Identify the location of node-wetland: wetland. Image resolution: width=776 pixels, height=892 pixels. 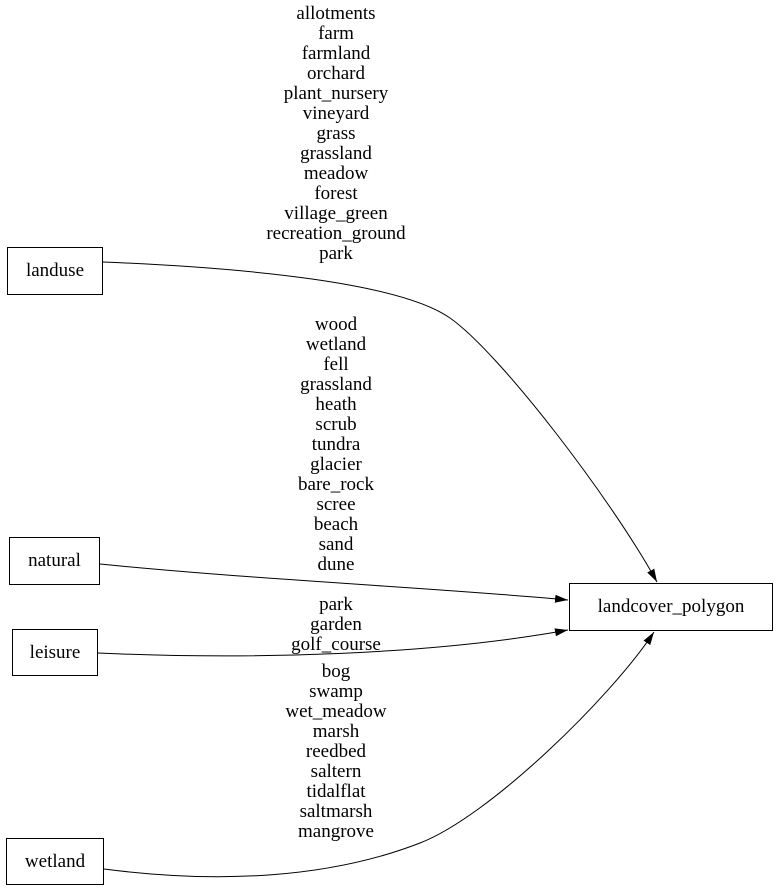
(55, 861).